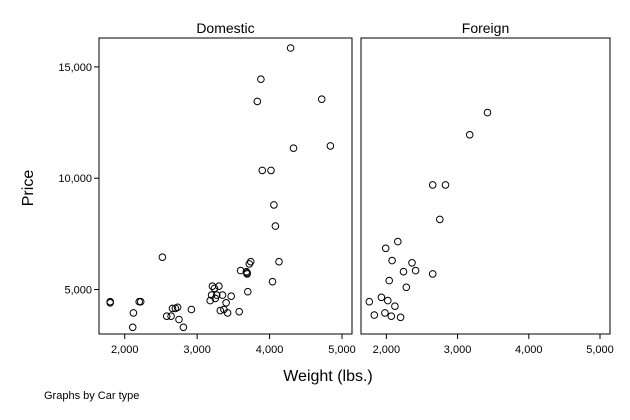  What do you see at coordinates (75, 179) in the screenshot?
I see `y-tick-label: 10,000` at bounding box center [75, 179].